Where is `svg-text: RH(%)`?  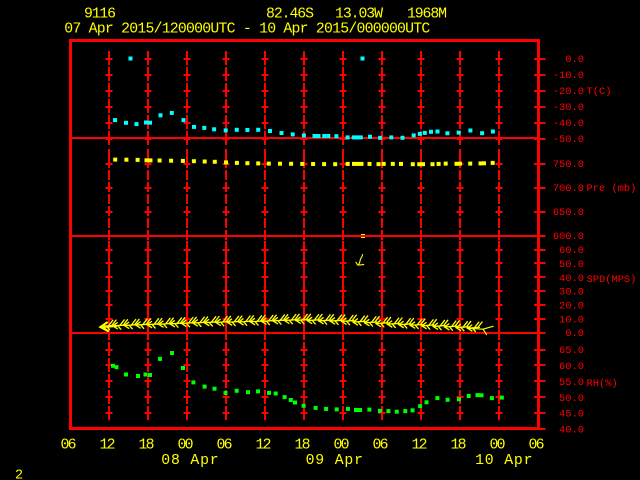
svg-text: RH(%) is located at coordinates (602, 384).